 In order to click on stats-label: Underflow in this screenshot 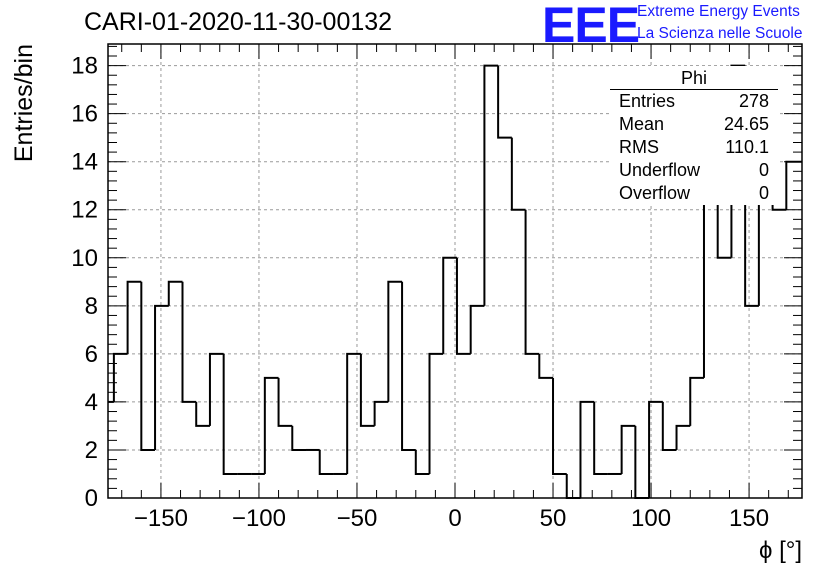, I will do `click(660, 170)`.